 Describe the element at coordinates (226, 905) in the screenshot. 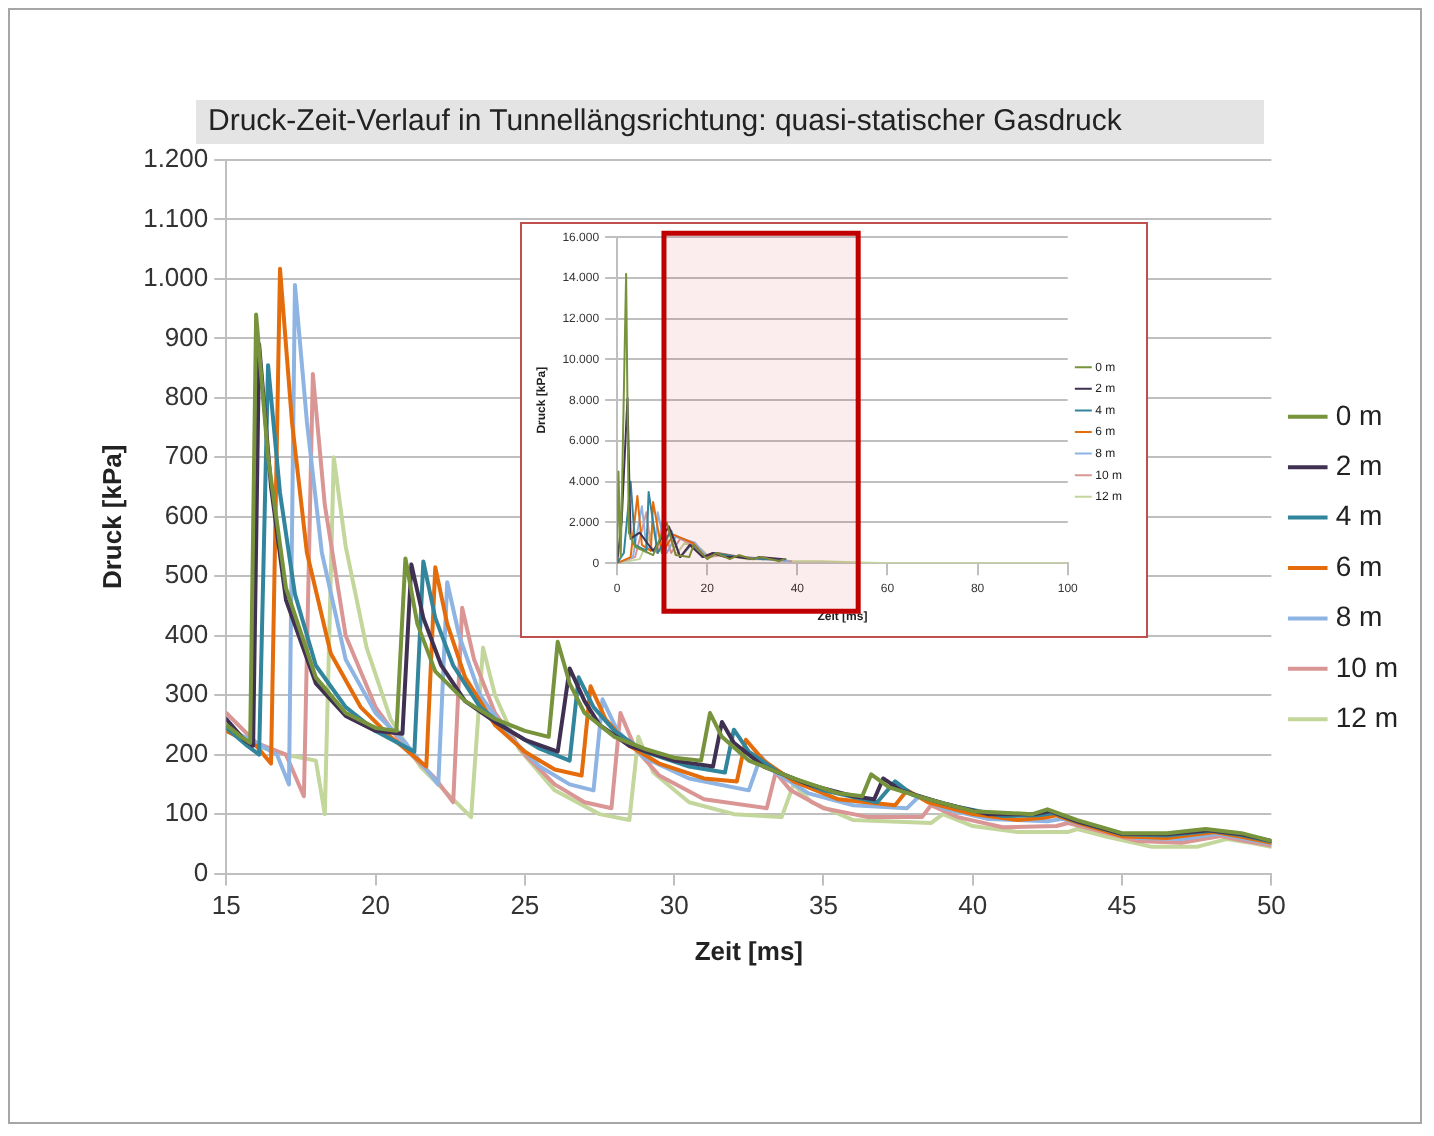

I see `x-tick-label: 15` at that location.